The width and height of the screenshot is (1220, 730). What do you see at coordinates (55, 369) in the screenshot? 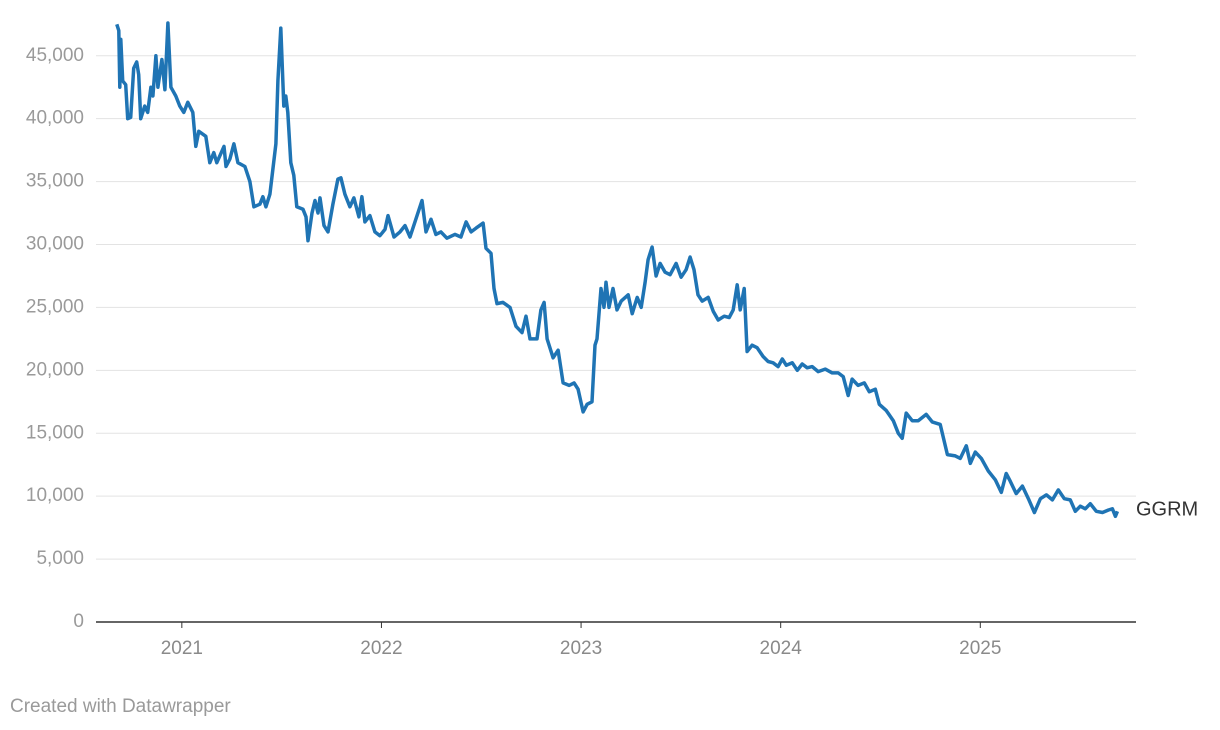
I see `y-tick-label: 20,000` at bounding box center [55, 369].